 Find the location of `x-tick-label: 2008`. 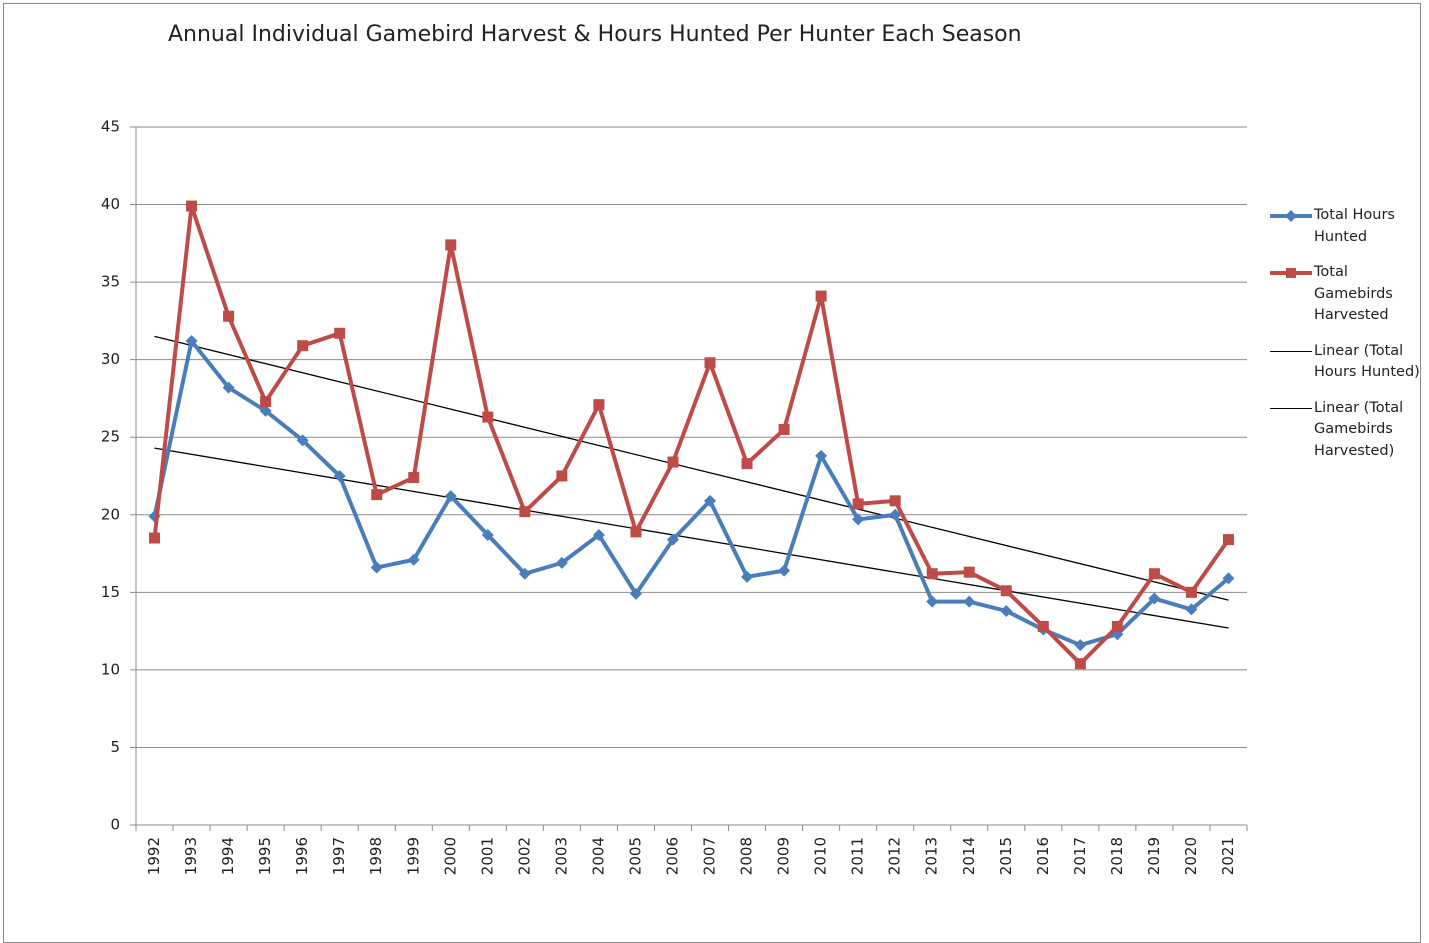

x-tick-label: 2008 is located at coordinates (747, 856).